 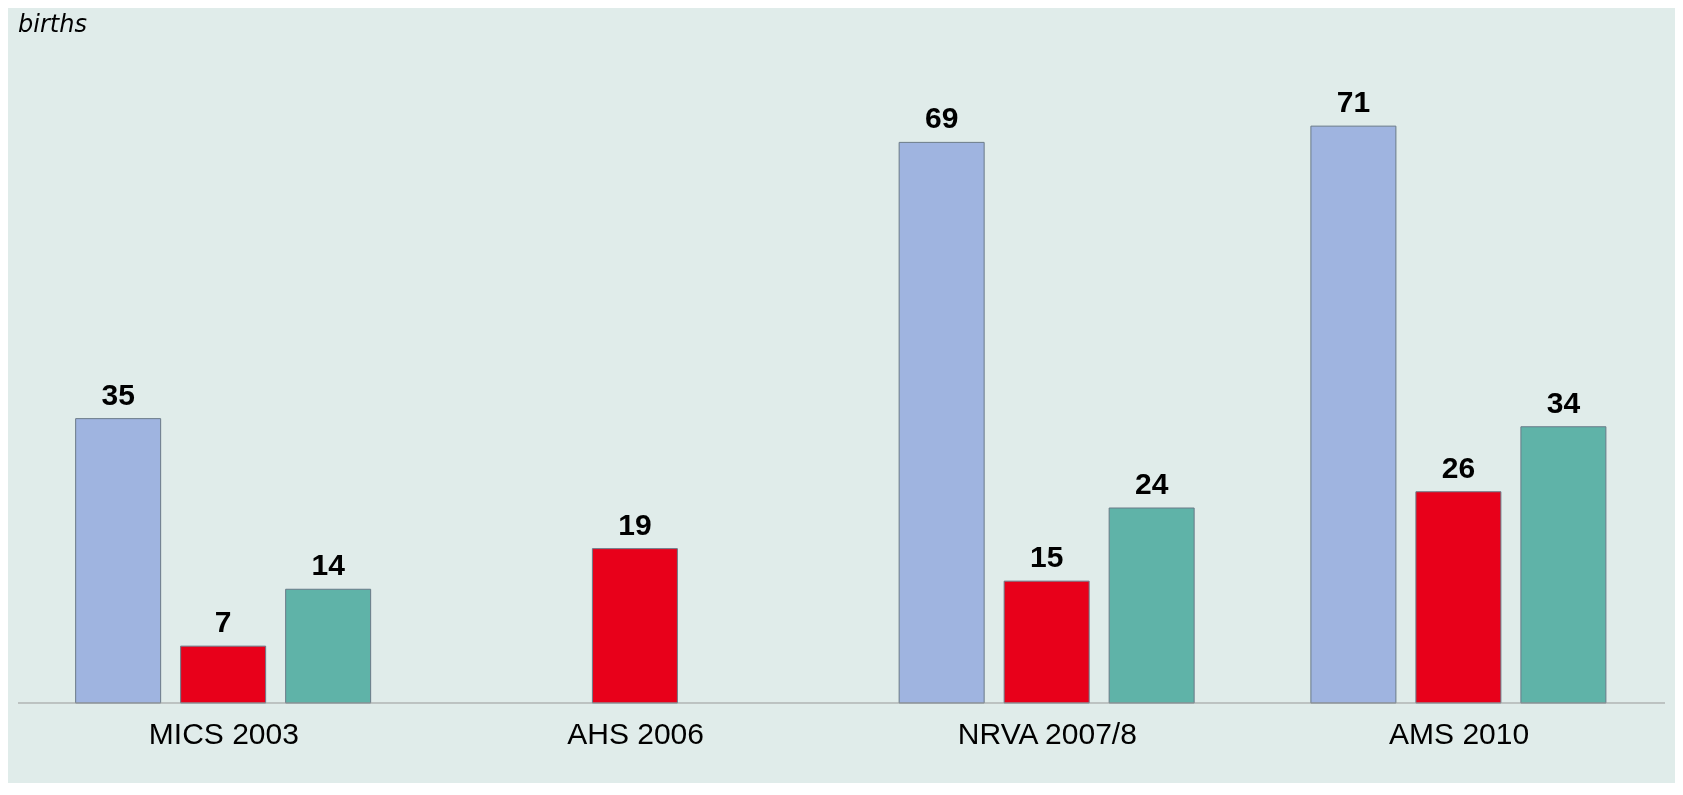 What do you see at coordinates (1047, 734) in the screenshot?
I see `x-tick-label: NRVA 2007/8` at bounding box center [1047, 734].